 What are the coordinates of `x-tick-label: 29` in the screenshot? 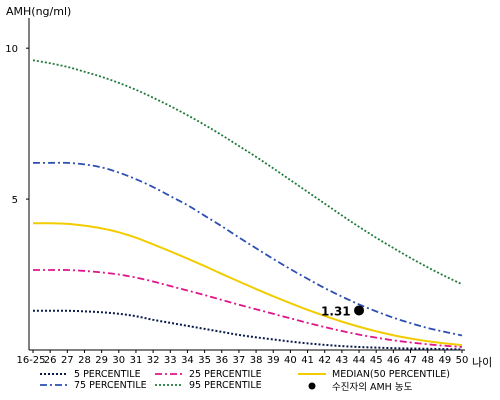 It's located at (101, 360).